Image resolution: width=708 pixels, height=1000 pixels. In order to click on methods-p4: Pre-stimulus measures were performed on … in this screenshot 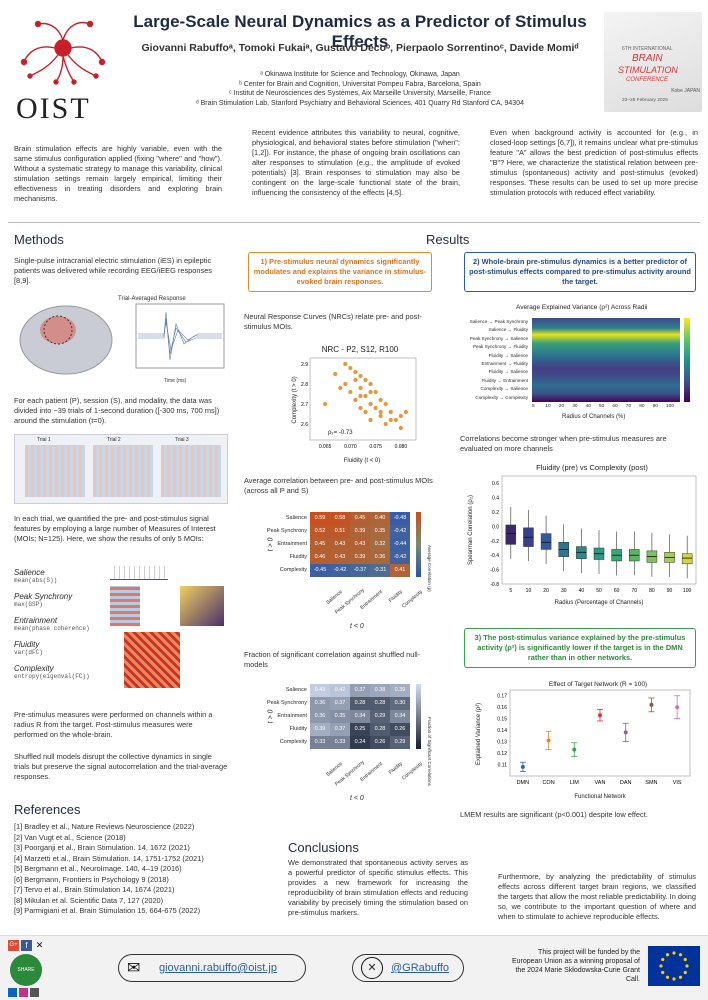, I will do `click(113, 724)`.